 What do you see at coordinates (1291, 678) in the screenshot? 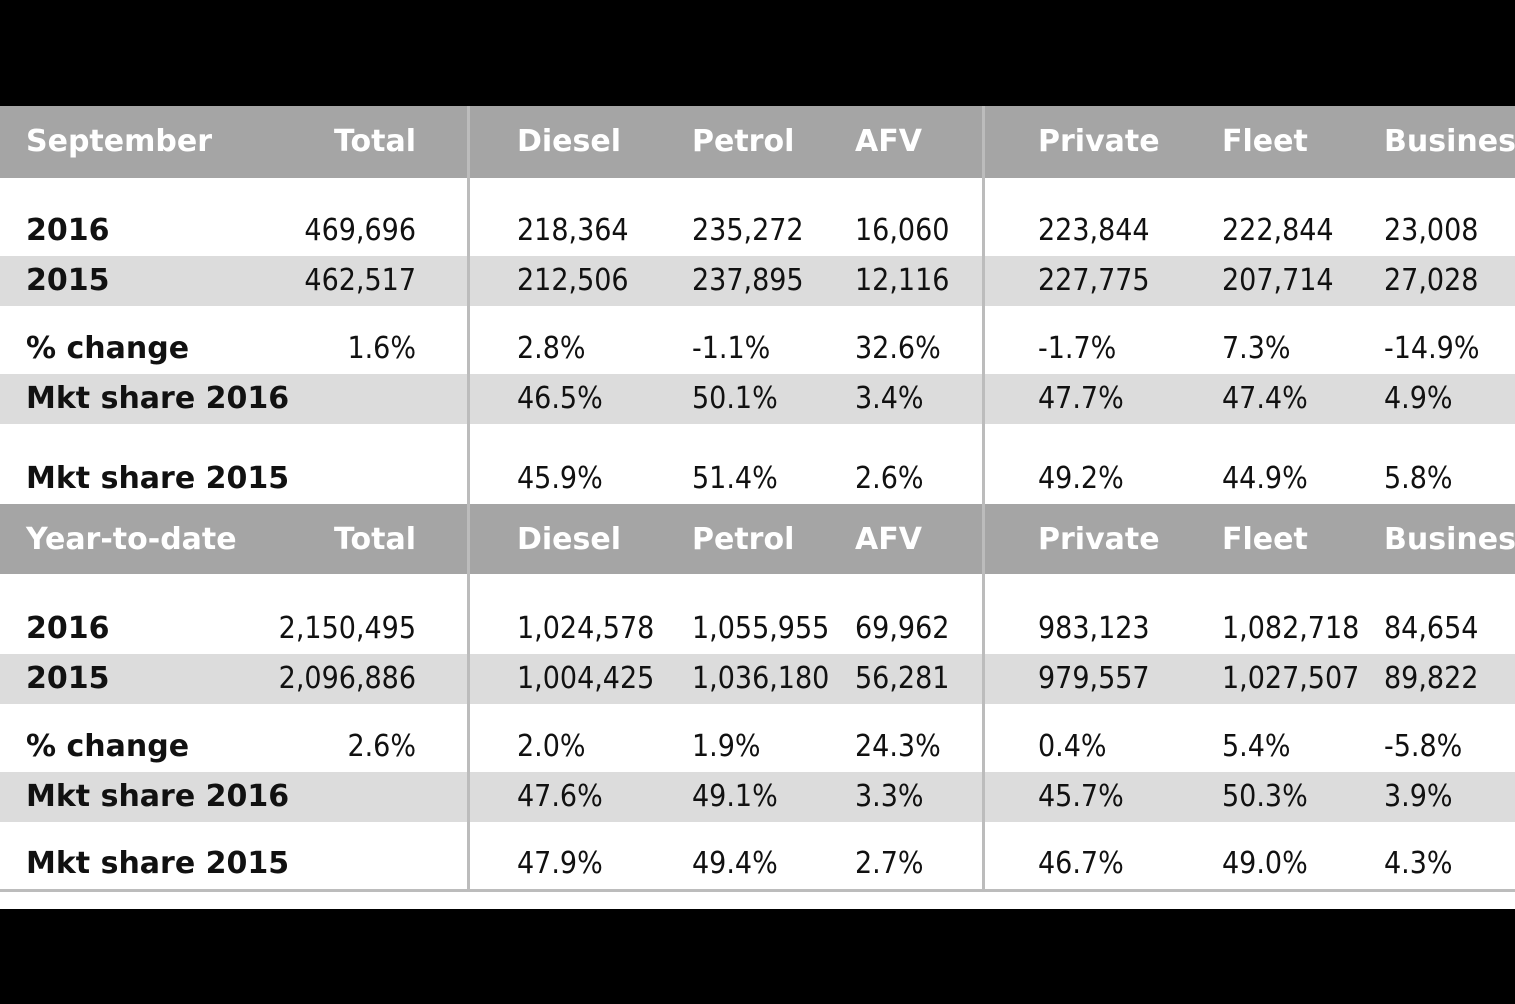
I see `table-cell: 1,027,507` at bounding box center [1291, 678].